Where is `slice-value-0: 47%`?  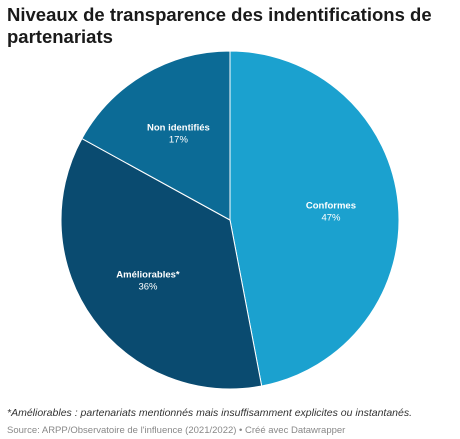
slice-value-0: 47% is located at coordinates (331, 217).